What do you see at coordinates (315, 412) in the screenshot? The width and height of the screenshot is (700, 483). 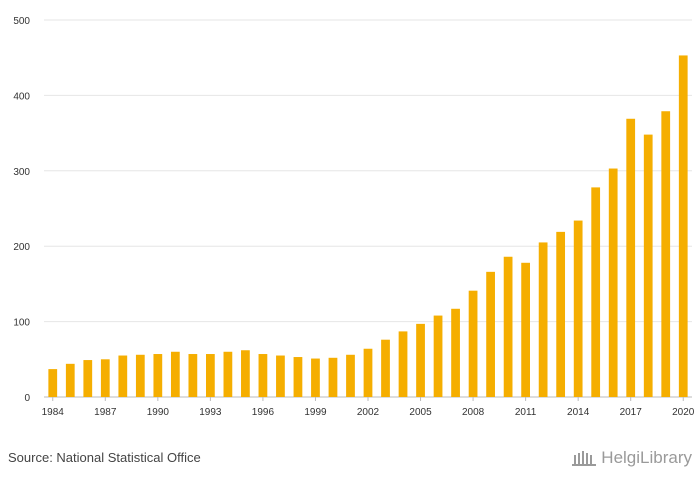 I see `x-tick-label: 1999` at bounding box center [315, 412].